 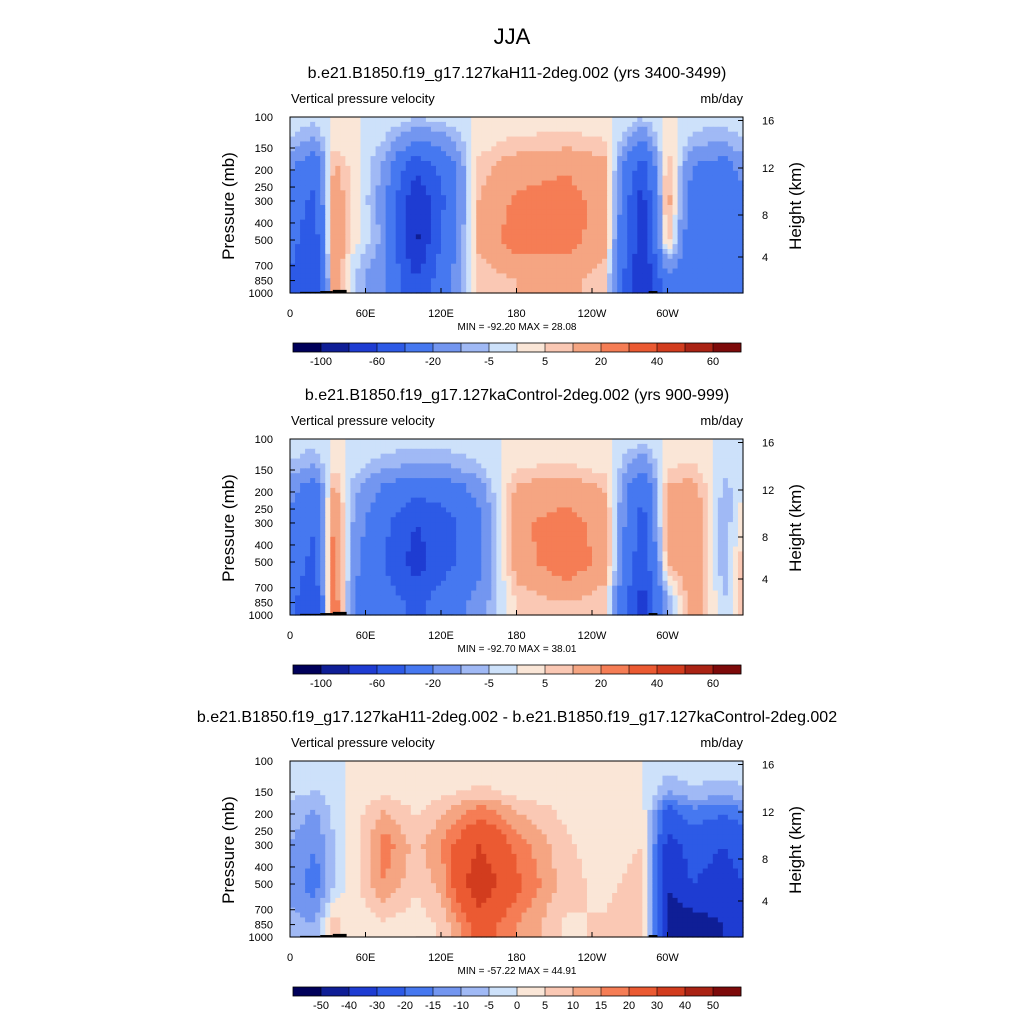 What do you see at coordinates (363, 347) in the screenshot?
I see `colorbar-swatch` at bounding box center [363, 347].